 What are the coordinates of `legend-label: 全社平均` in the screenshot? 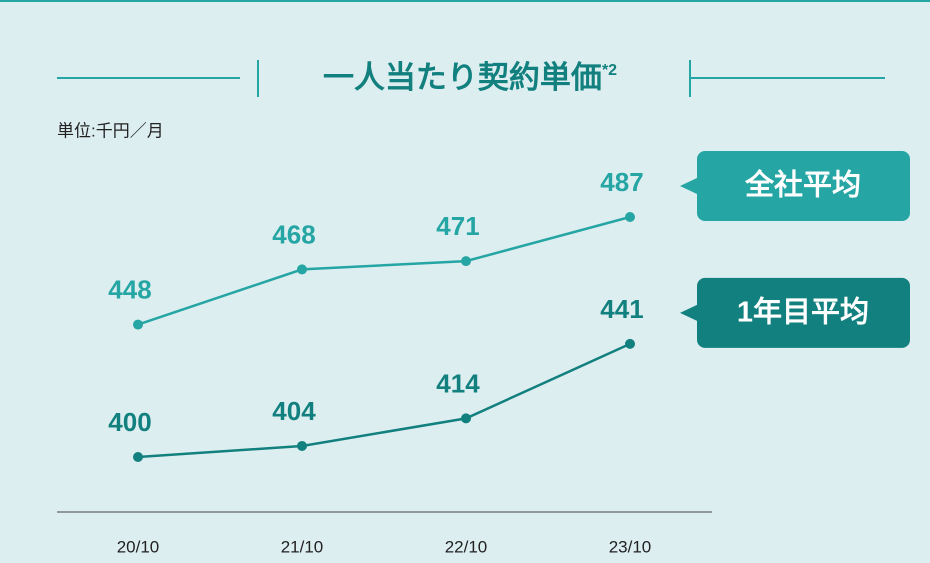 It's located at (802, 185).